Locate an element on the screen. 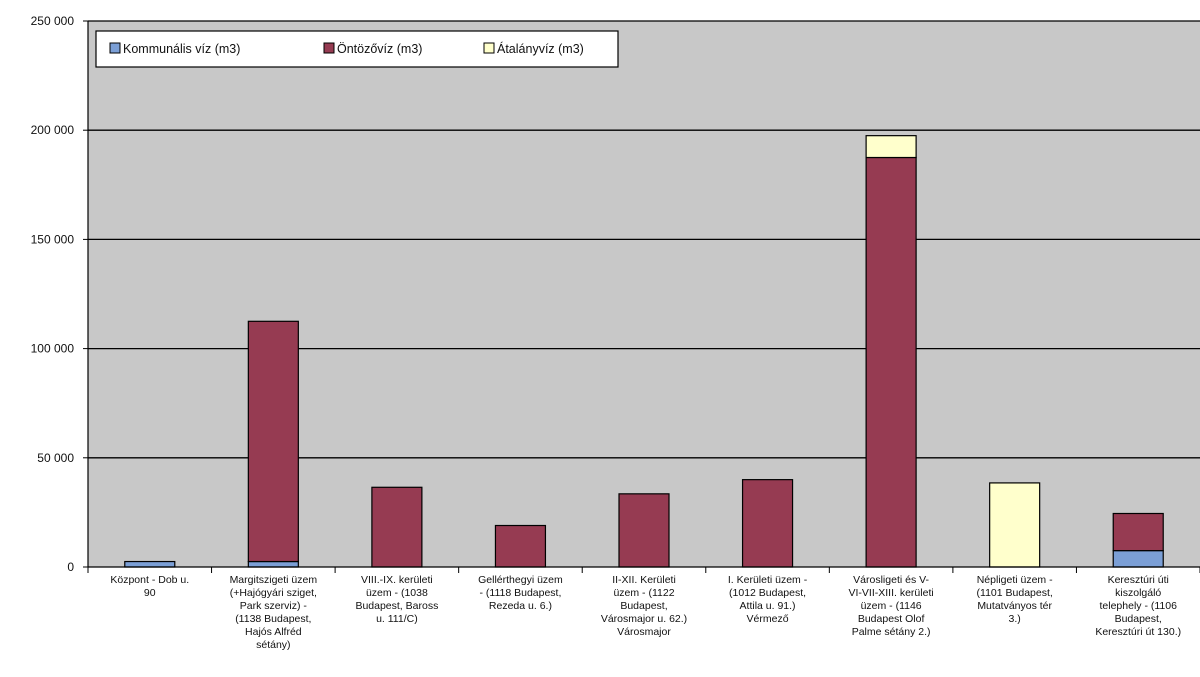 Image resolution: width=1200 pixels, height=677 pixels. y-tick-label: 150 000 is located at coordinates (53, 239).